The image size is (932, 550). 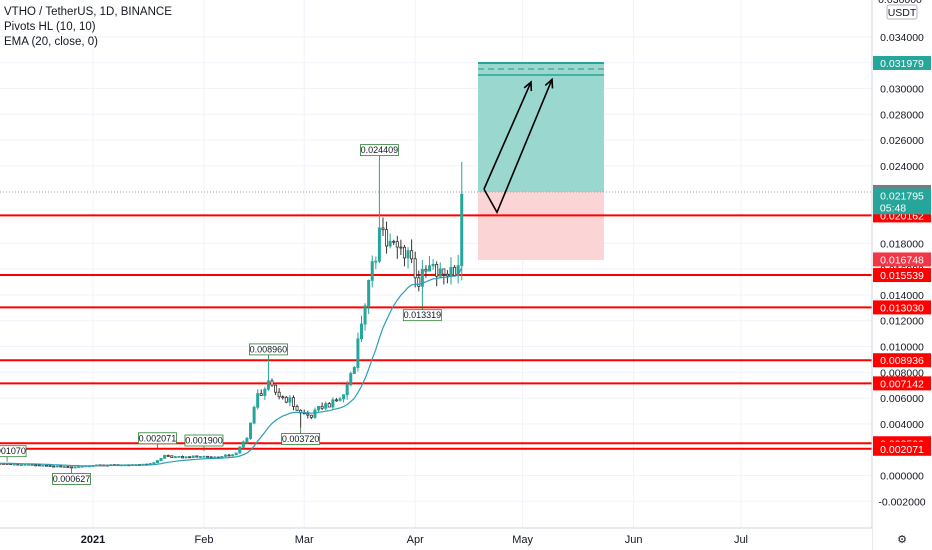 What do you see at coordinates (93, 540) in the screenshot?
I see `time-tick-label: 2021` at bounding box center [93, 540].